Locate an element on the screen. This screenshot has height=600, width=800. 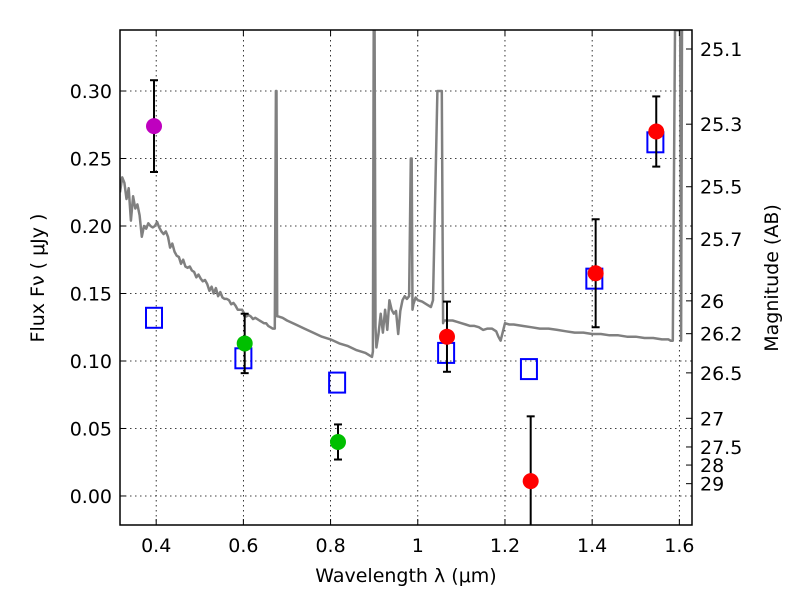
y-tick-label: 0.25 is located at coordinates (91, 160).